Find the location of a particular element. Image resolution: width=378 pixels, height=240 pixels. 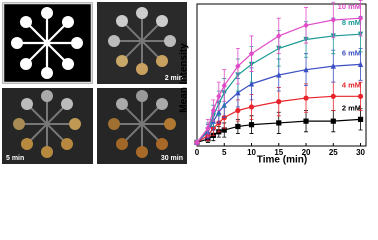

schematic-panel is located at coordinates (47, 43).